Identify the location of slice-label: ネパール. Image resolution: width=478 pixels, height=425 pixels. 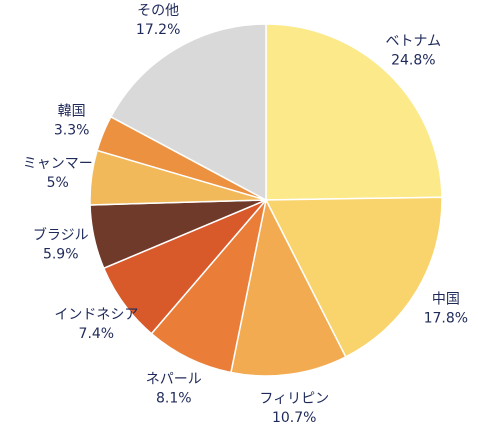
(174, 380).